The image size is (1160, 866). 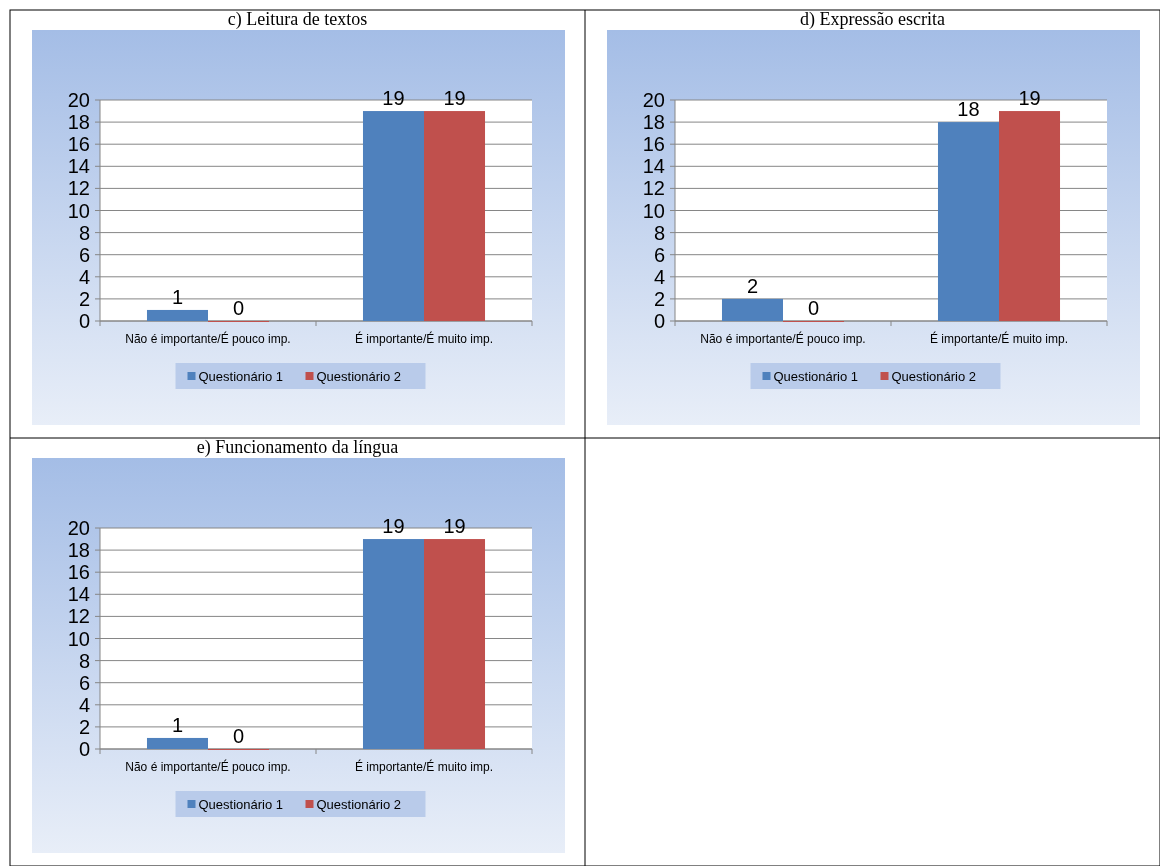 What do you see at coordinates (297, 447) in the screenshot?
I see `chart-title: e) Funcionamento da língua` at bounding box center [297, 447].